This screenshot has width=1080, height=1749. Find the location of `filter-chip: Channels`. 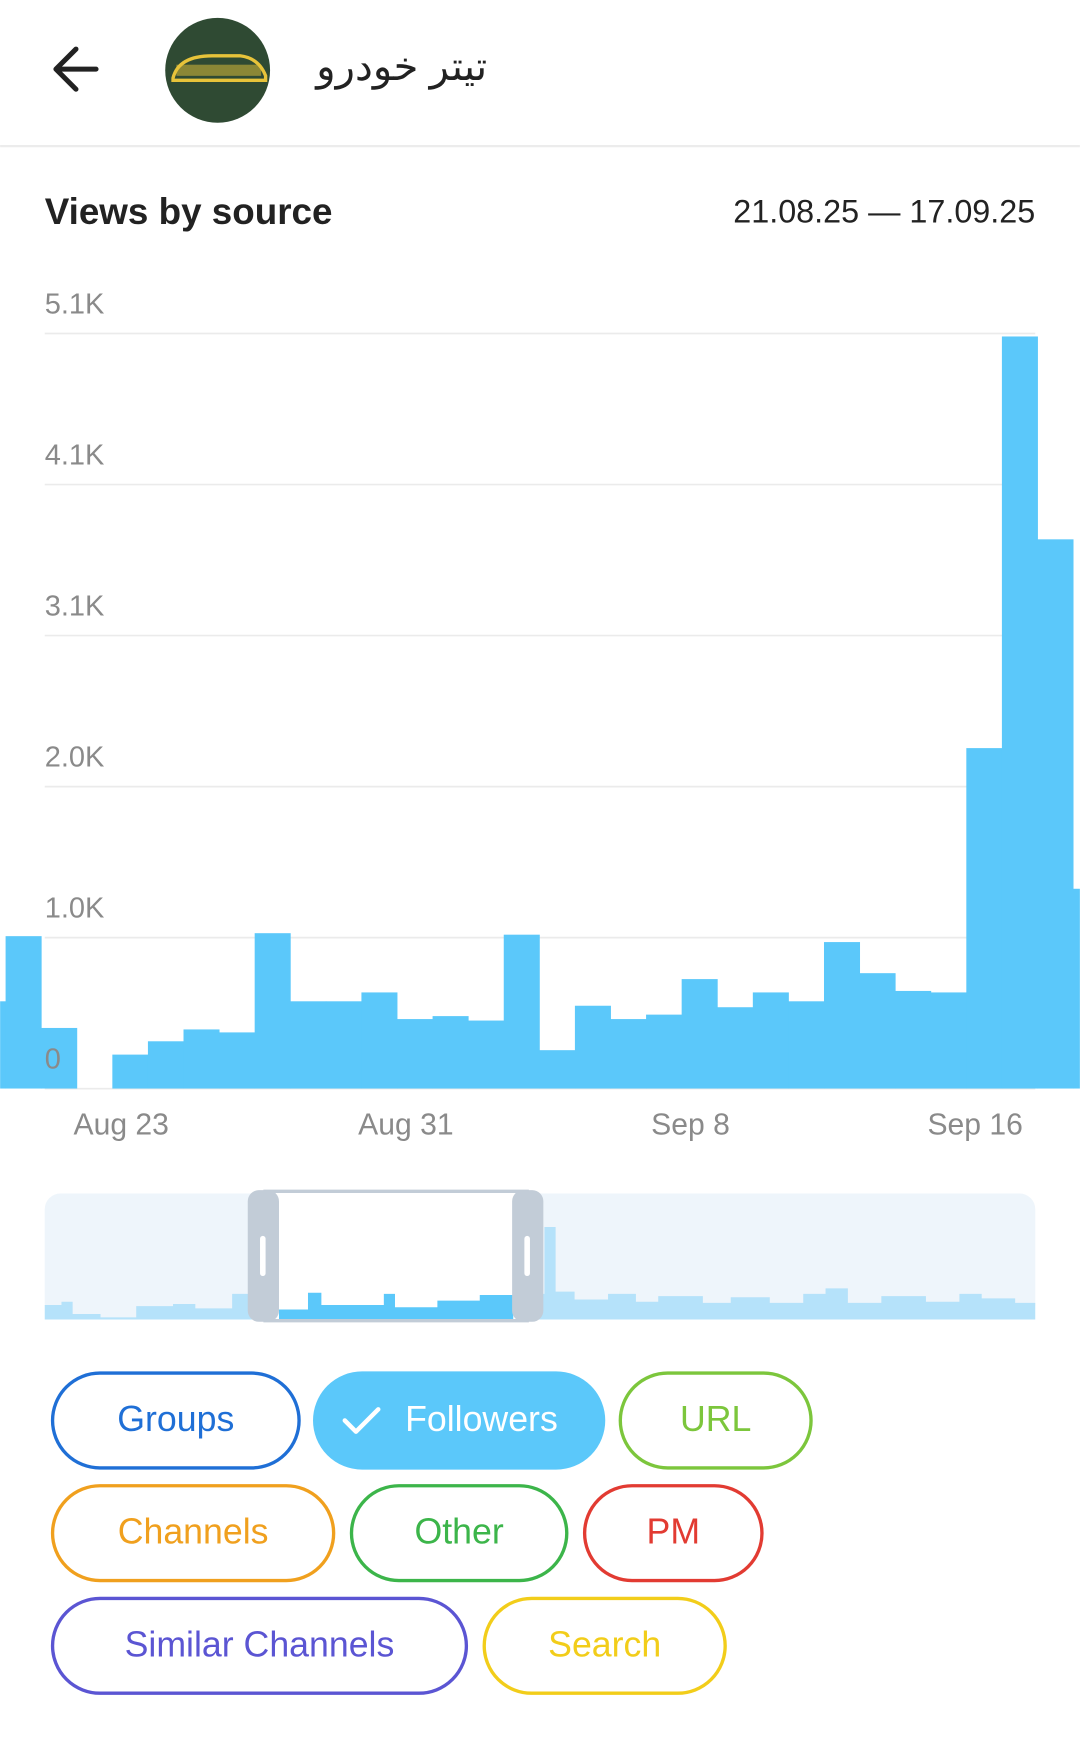

filter-chip: Channels is located at coordinates (193, 1533).